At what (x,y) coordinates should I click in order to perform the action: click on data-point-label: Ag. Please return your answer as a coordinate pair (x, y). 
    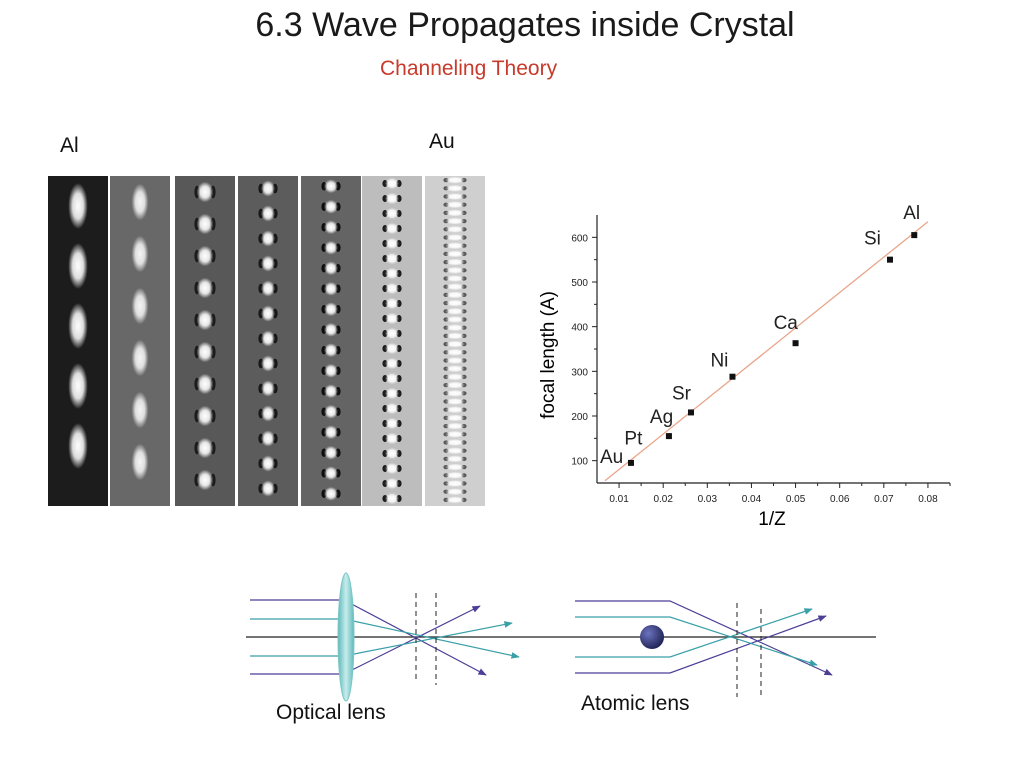
    Looking at the image, I should click on (661, 417).